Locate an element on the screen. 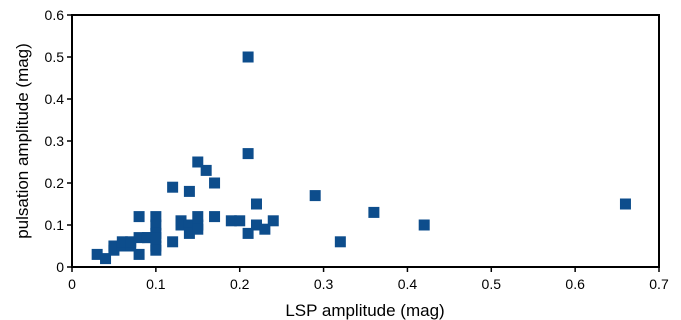 This screenshot has width=681, height=320. y-tick-label: 0.2 is located at coordinates (55, 183).